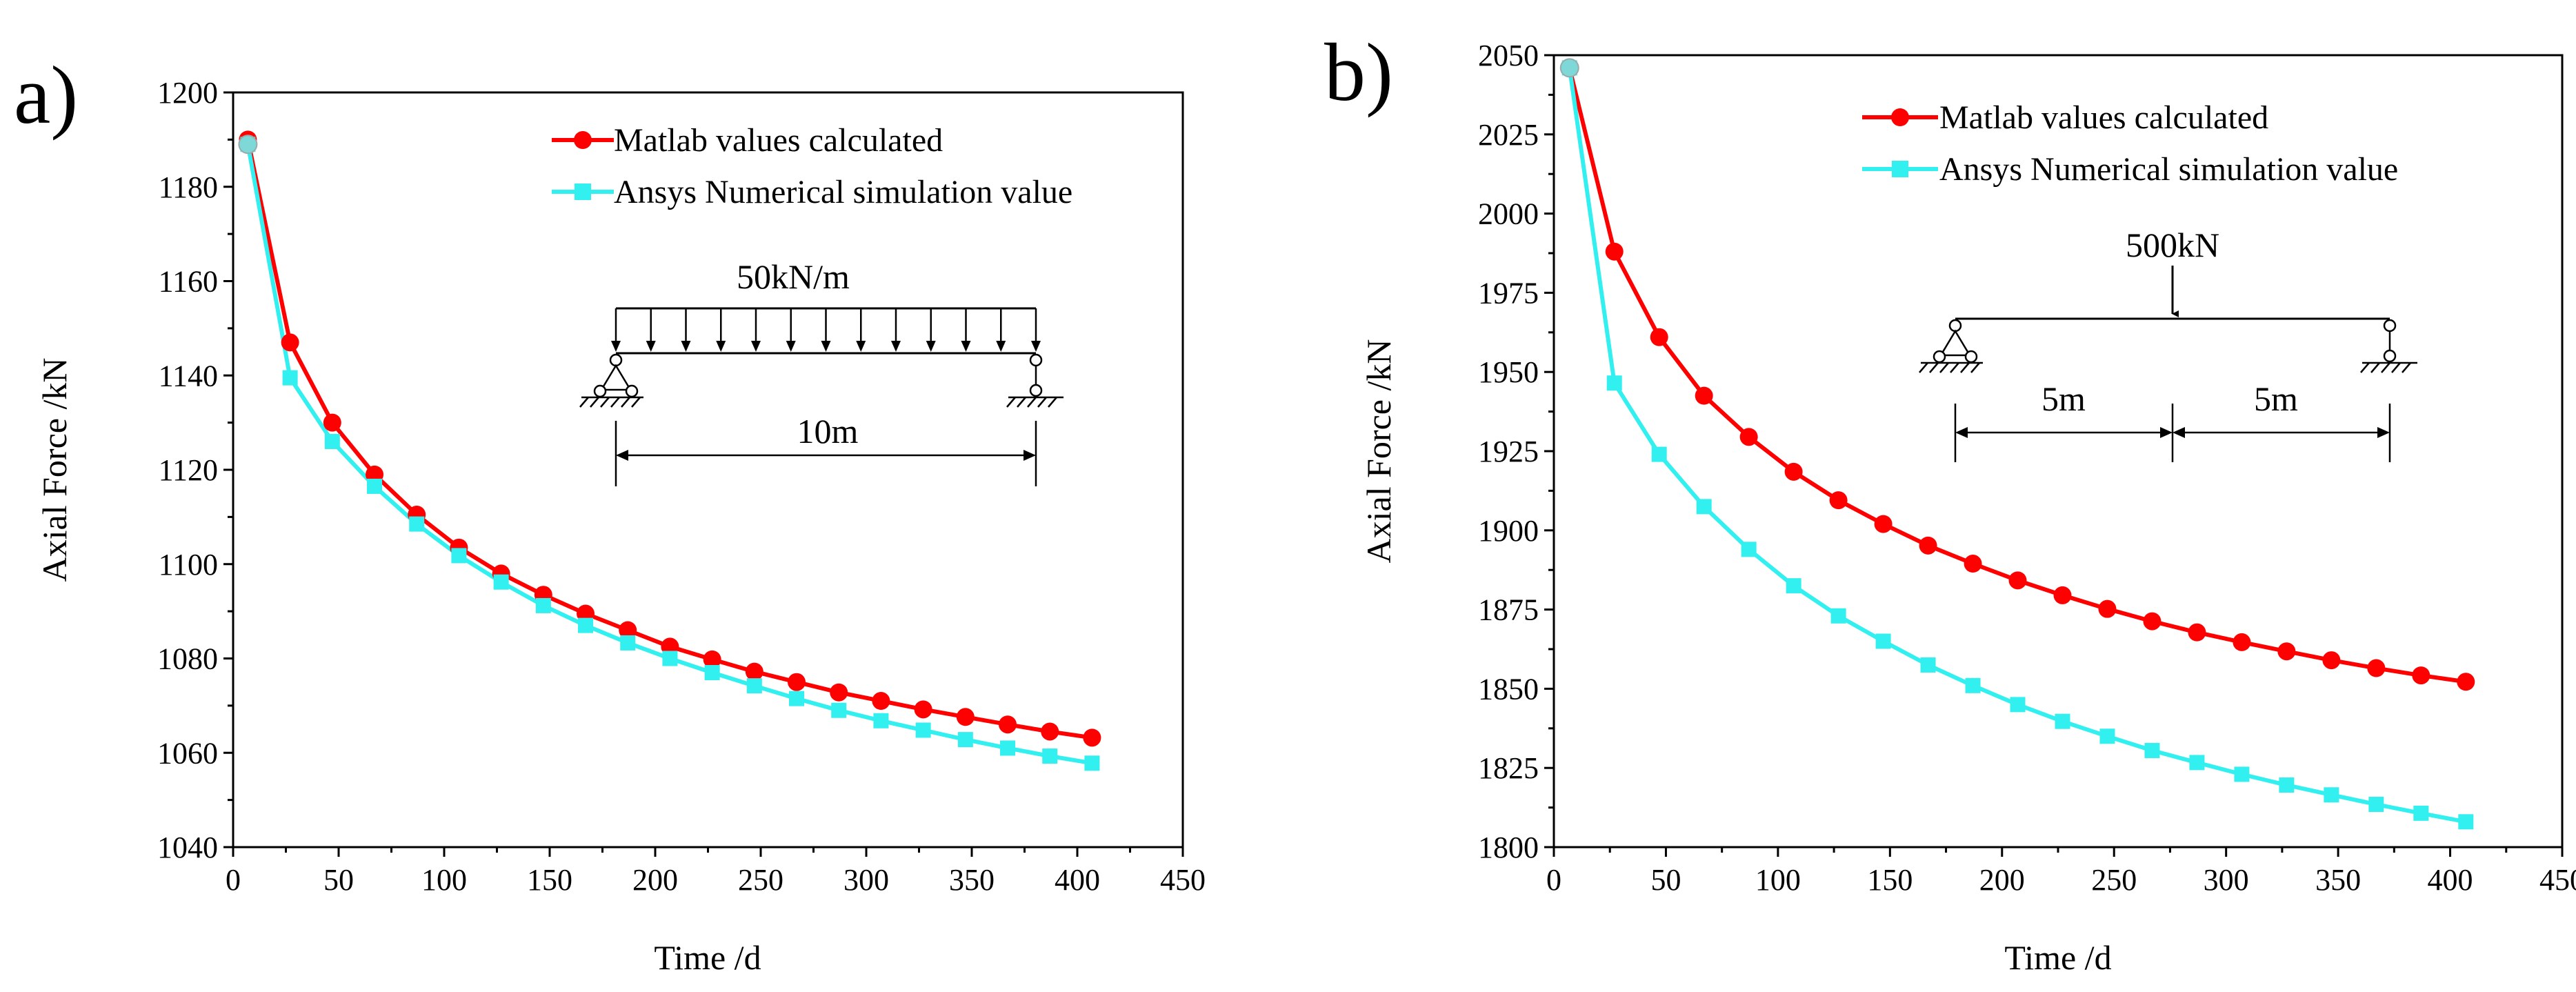  I want to click on y-tick-label-a: 1040, so click(187, 848).